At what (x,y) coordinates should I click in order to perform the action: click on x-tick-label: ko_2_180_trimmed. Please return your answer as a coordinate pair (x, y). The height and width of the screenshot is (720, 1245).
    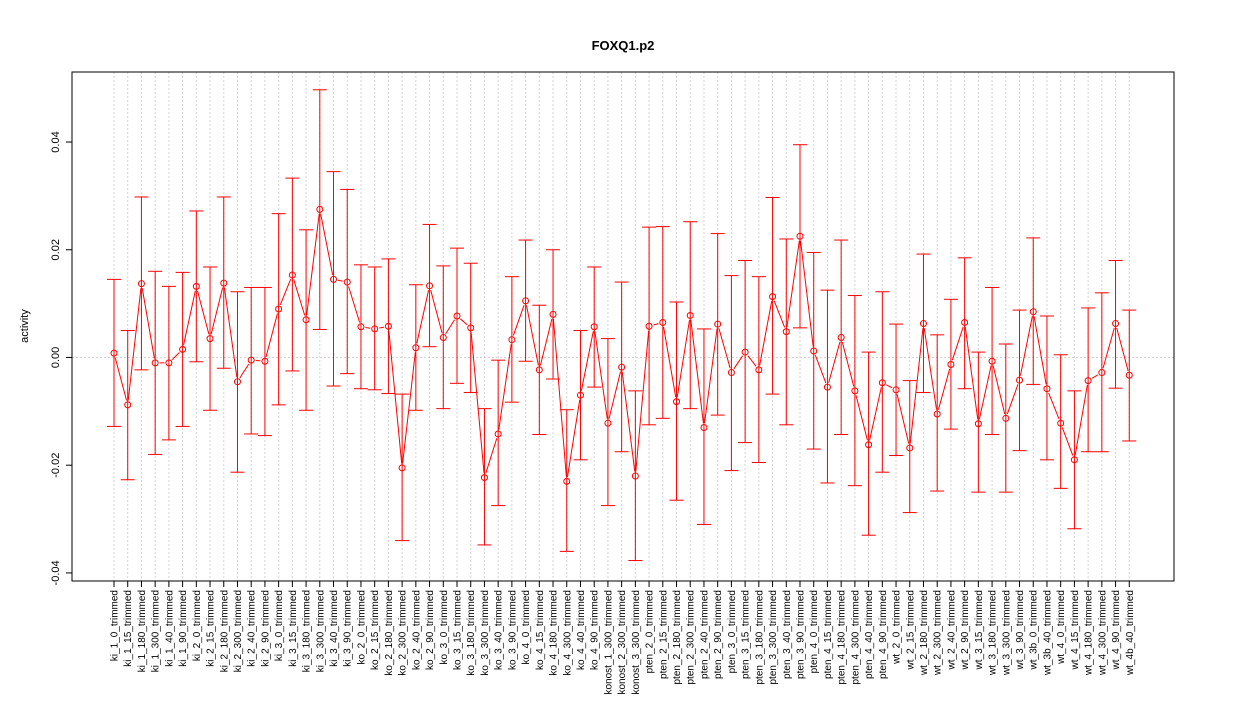
    Looking at the image, I should click on (389, 633).